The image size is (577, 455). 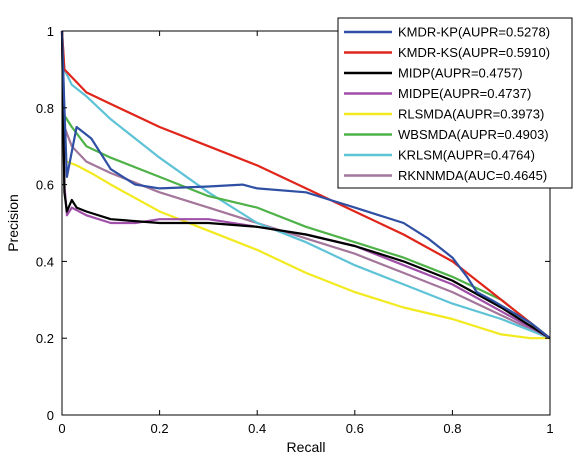 I want to click on y-tick-label: 0.2, so click(x=45, y=338).